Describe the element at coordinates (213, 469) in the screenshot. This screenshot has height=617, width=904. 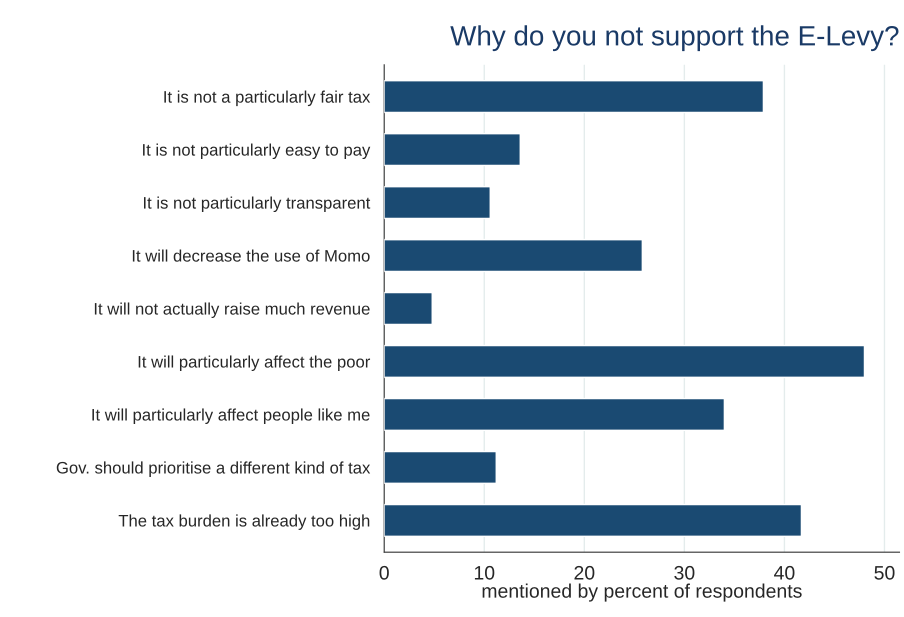
I see `y-tick-label: Gov. should prioritise a different kind of tax` at that location.